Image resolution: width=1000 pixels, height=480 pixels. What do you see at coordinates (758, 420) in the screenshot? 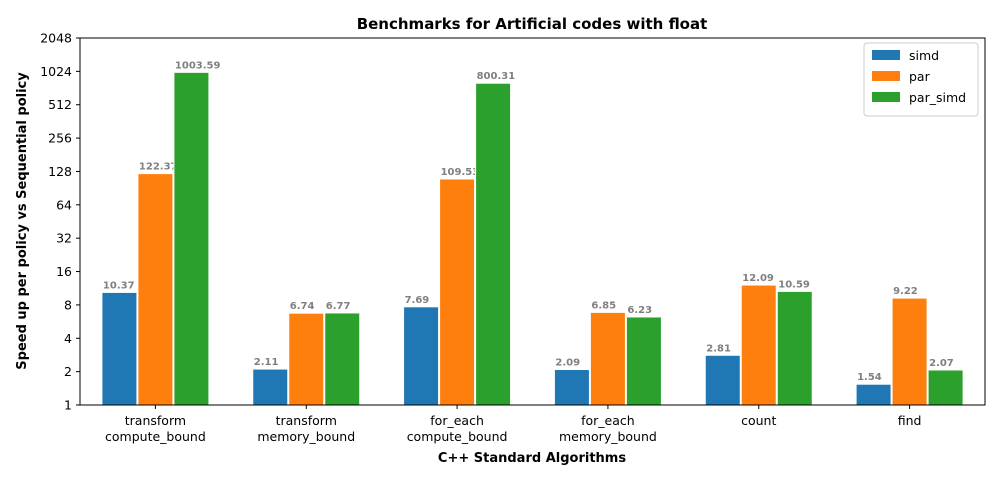
I see `x-tick-label: count` at bounding box center [758, 420].